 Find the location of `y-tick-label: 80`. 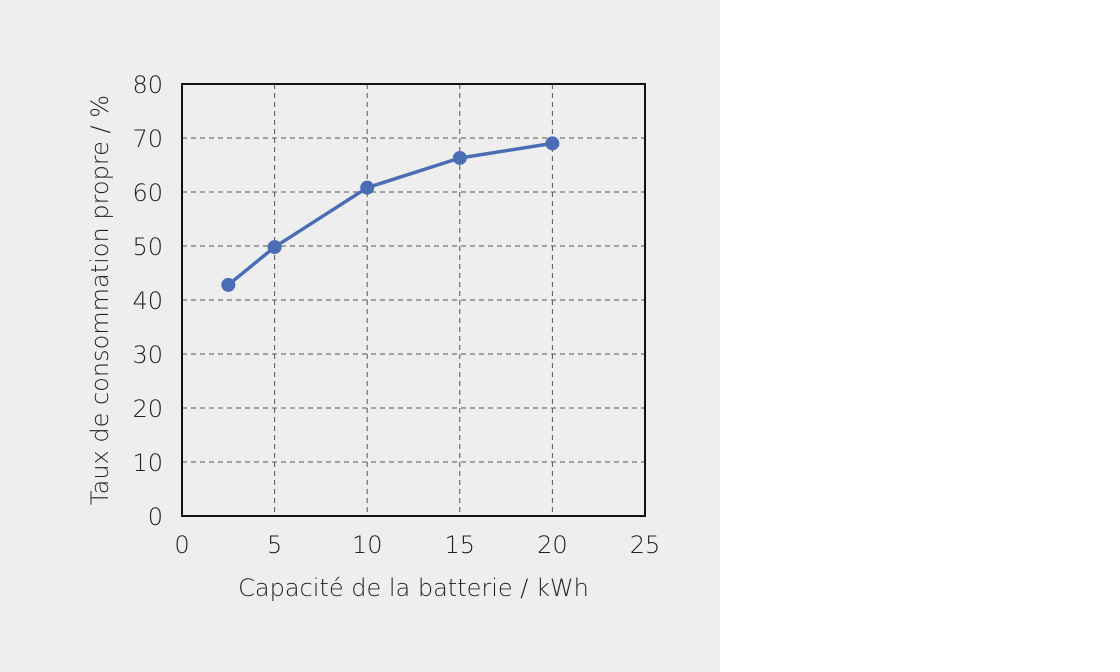

y-tick-label: 80 is located at coordinates (147, 85).